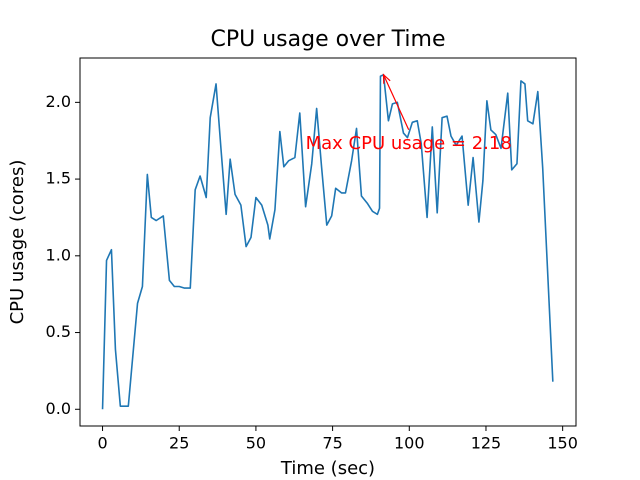 Image resolution: width=640 pixels, height=480 pixels. What do you see at coordinates (58, 254) in the screenshot?
I see `y-tick-label: 1.0` at bounding box center [58, 254].